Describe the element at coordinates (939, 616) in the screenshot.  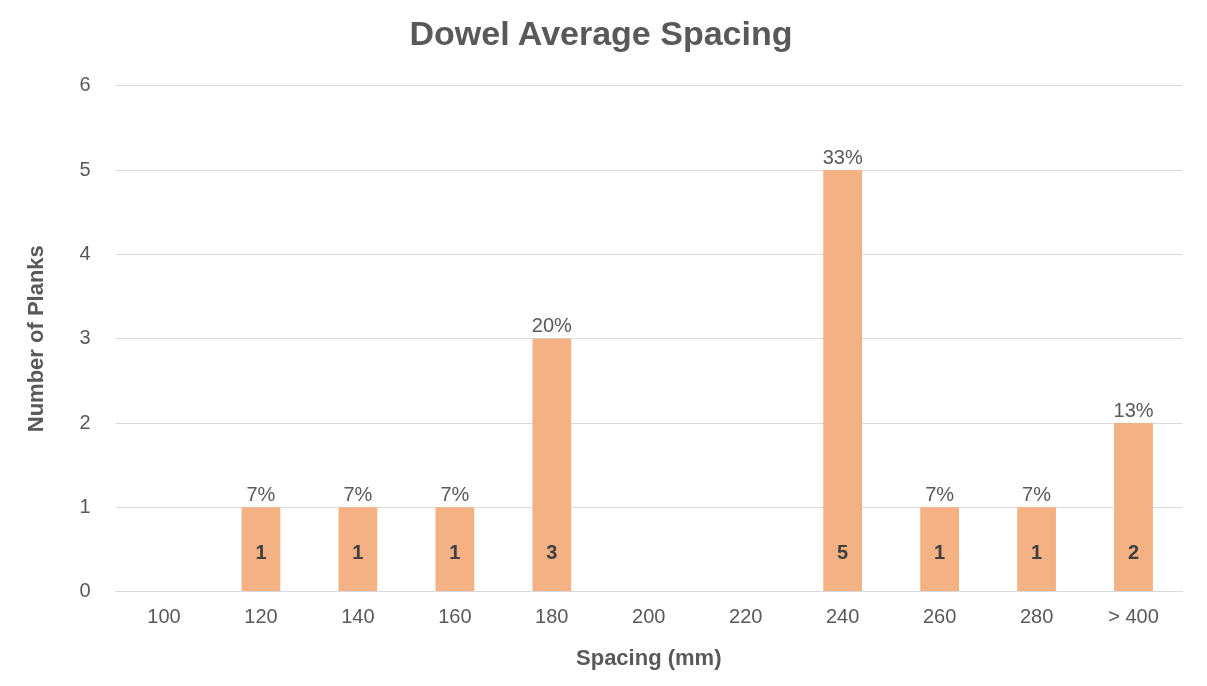
I see `x-tick-label: 260` at that location.